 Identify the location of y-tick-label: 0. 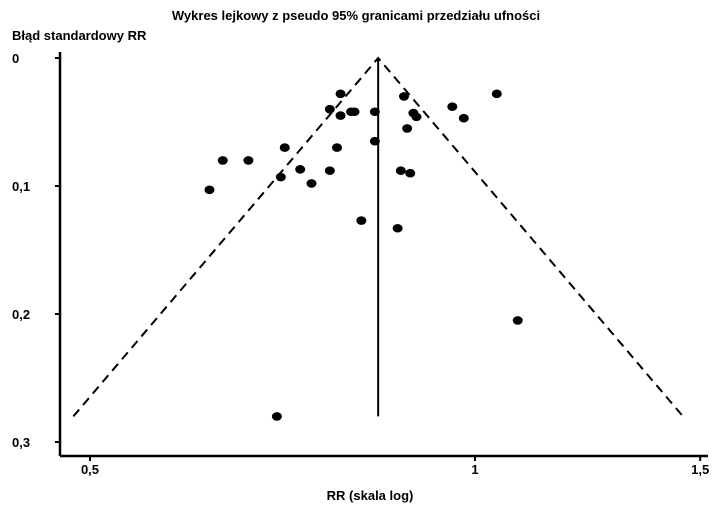
(15, 58).